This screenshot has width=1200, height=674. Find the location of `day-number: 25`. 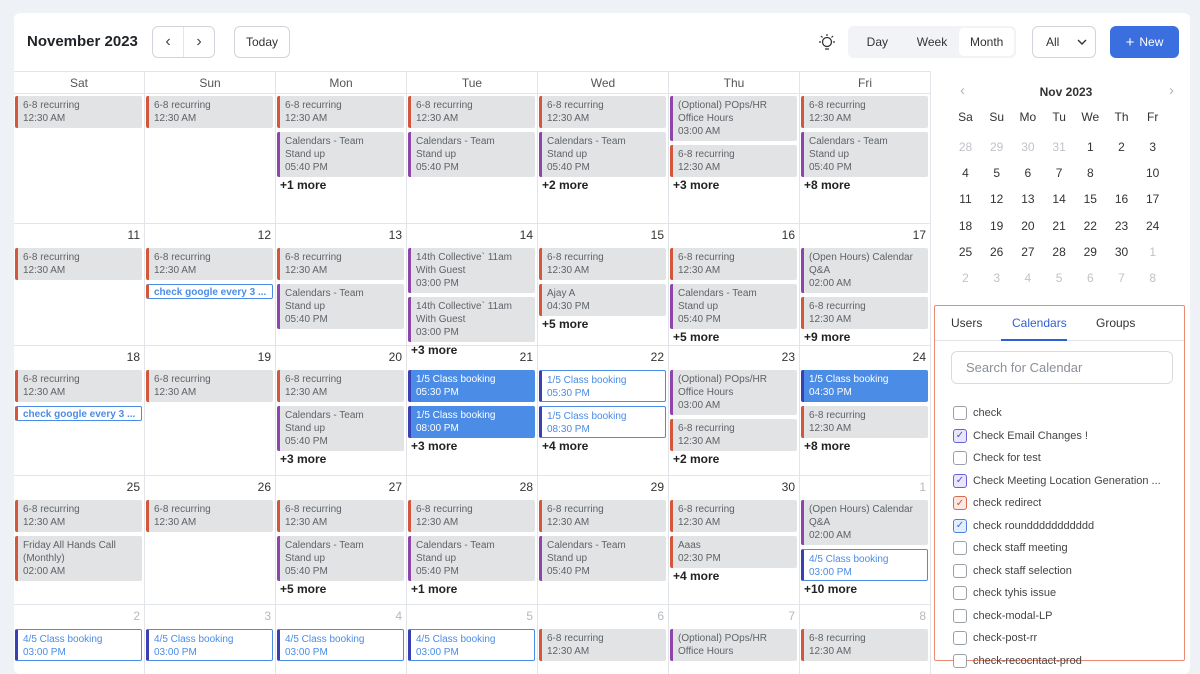

day-number: 25 is located at coordinates (133, 487).